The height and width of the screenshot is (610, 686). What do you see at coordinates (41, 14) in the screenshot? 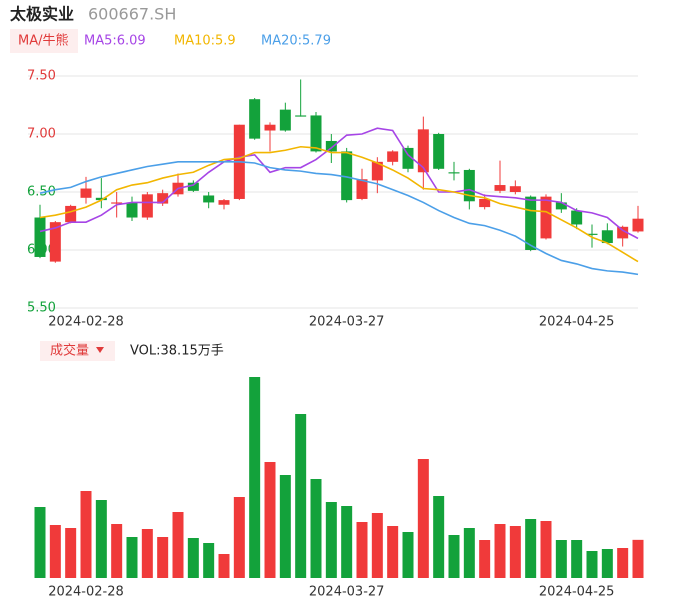
I see `stock-name: 太极实业` at bounding box center [41, 14].